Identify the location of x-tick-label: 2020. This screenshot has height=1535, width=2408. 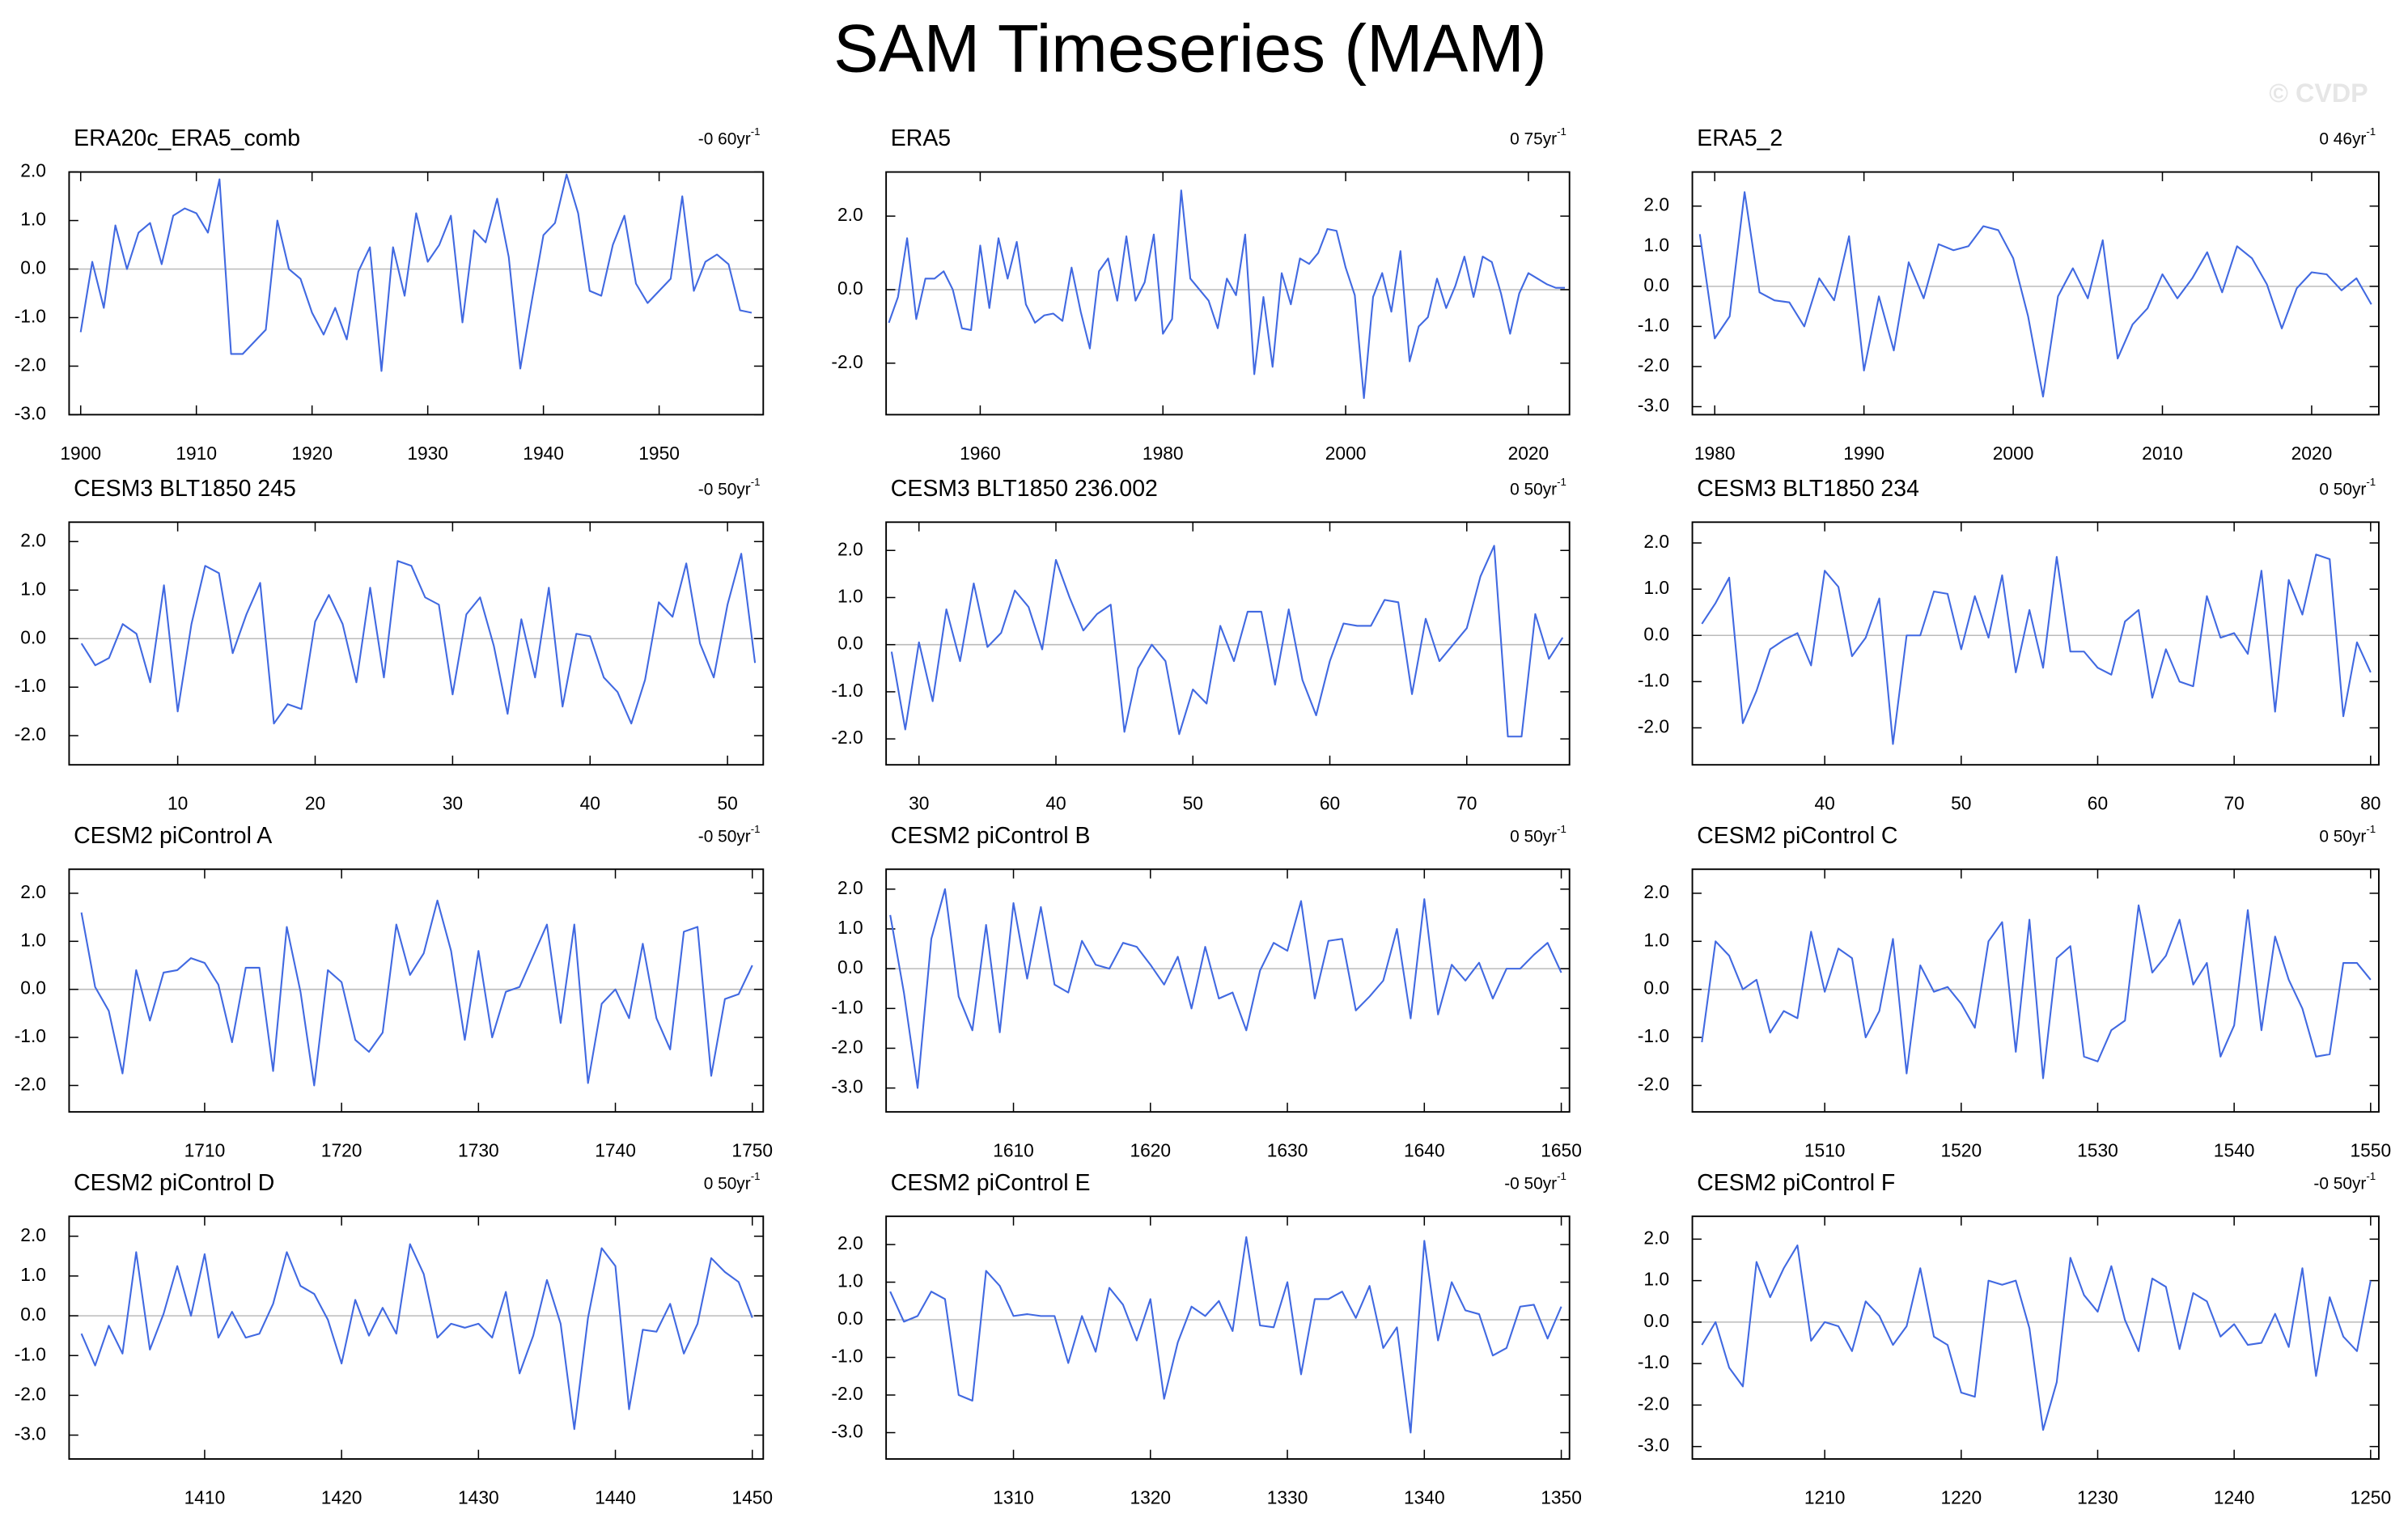
(2312, 453).